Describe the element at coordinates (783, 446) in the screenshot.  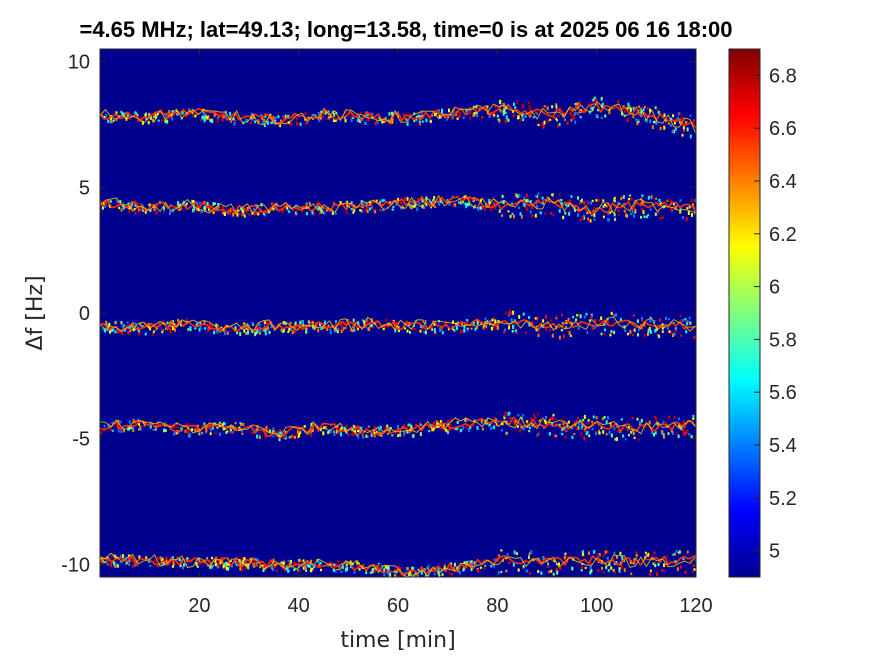
I see `colorbar-tick-label: 5.4` at that location.